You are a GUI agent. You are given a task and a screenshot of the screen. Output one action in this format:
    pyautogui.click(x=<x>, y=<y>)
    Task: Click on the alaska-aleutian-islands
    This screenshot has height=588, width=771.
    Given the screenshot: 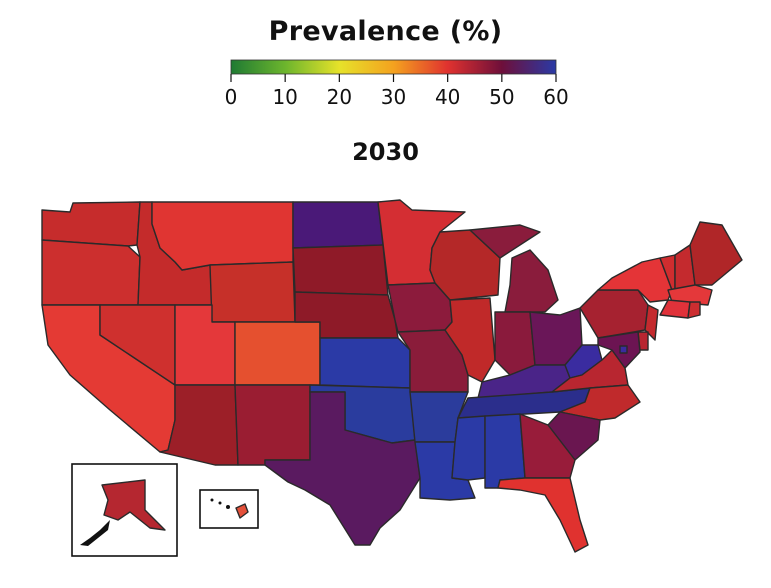 What is the action you would take?
    pyautogui.click(x=95, y=533)
    